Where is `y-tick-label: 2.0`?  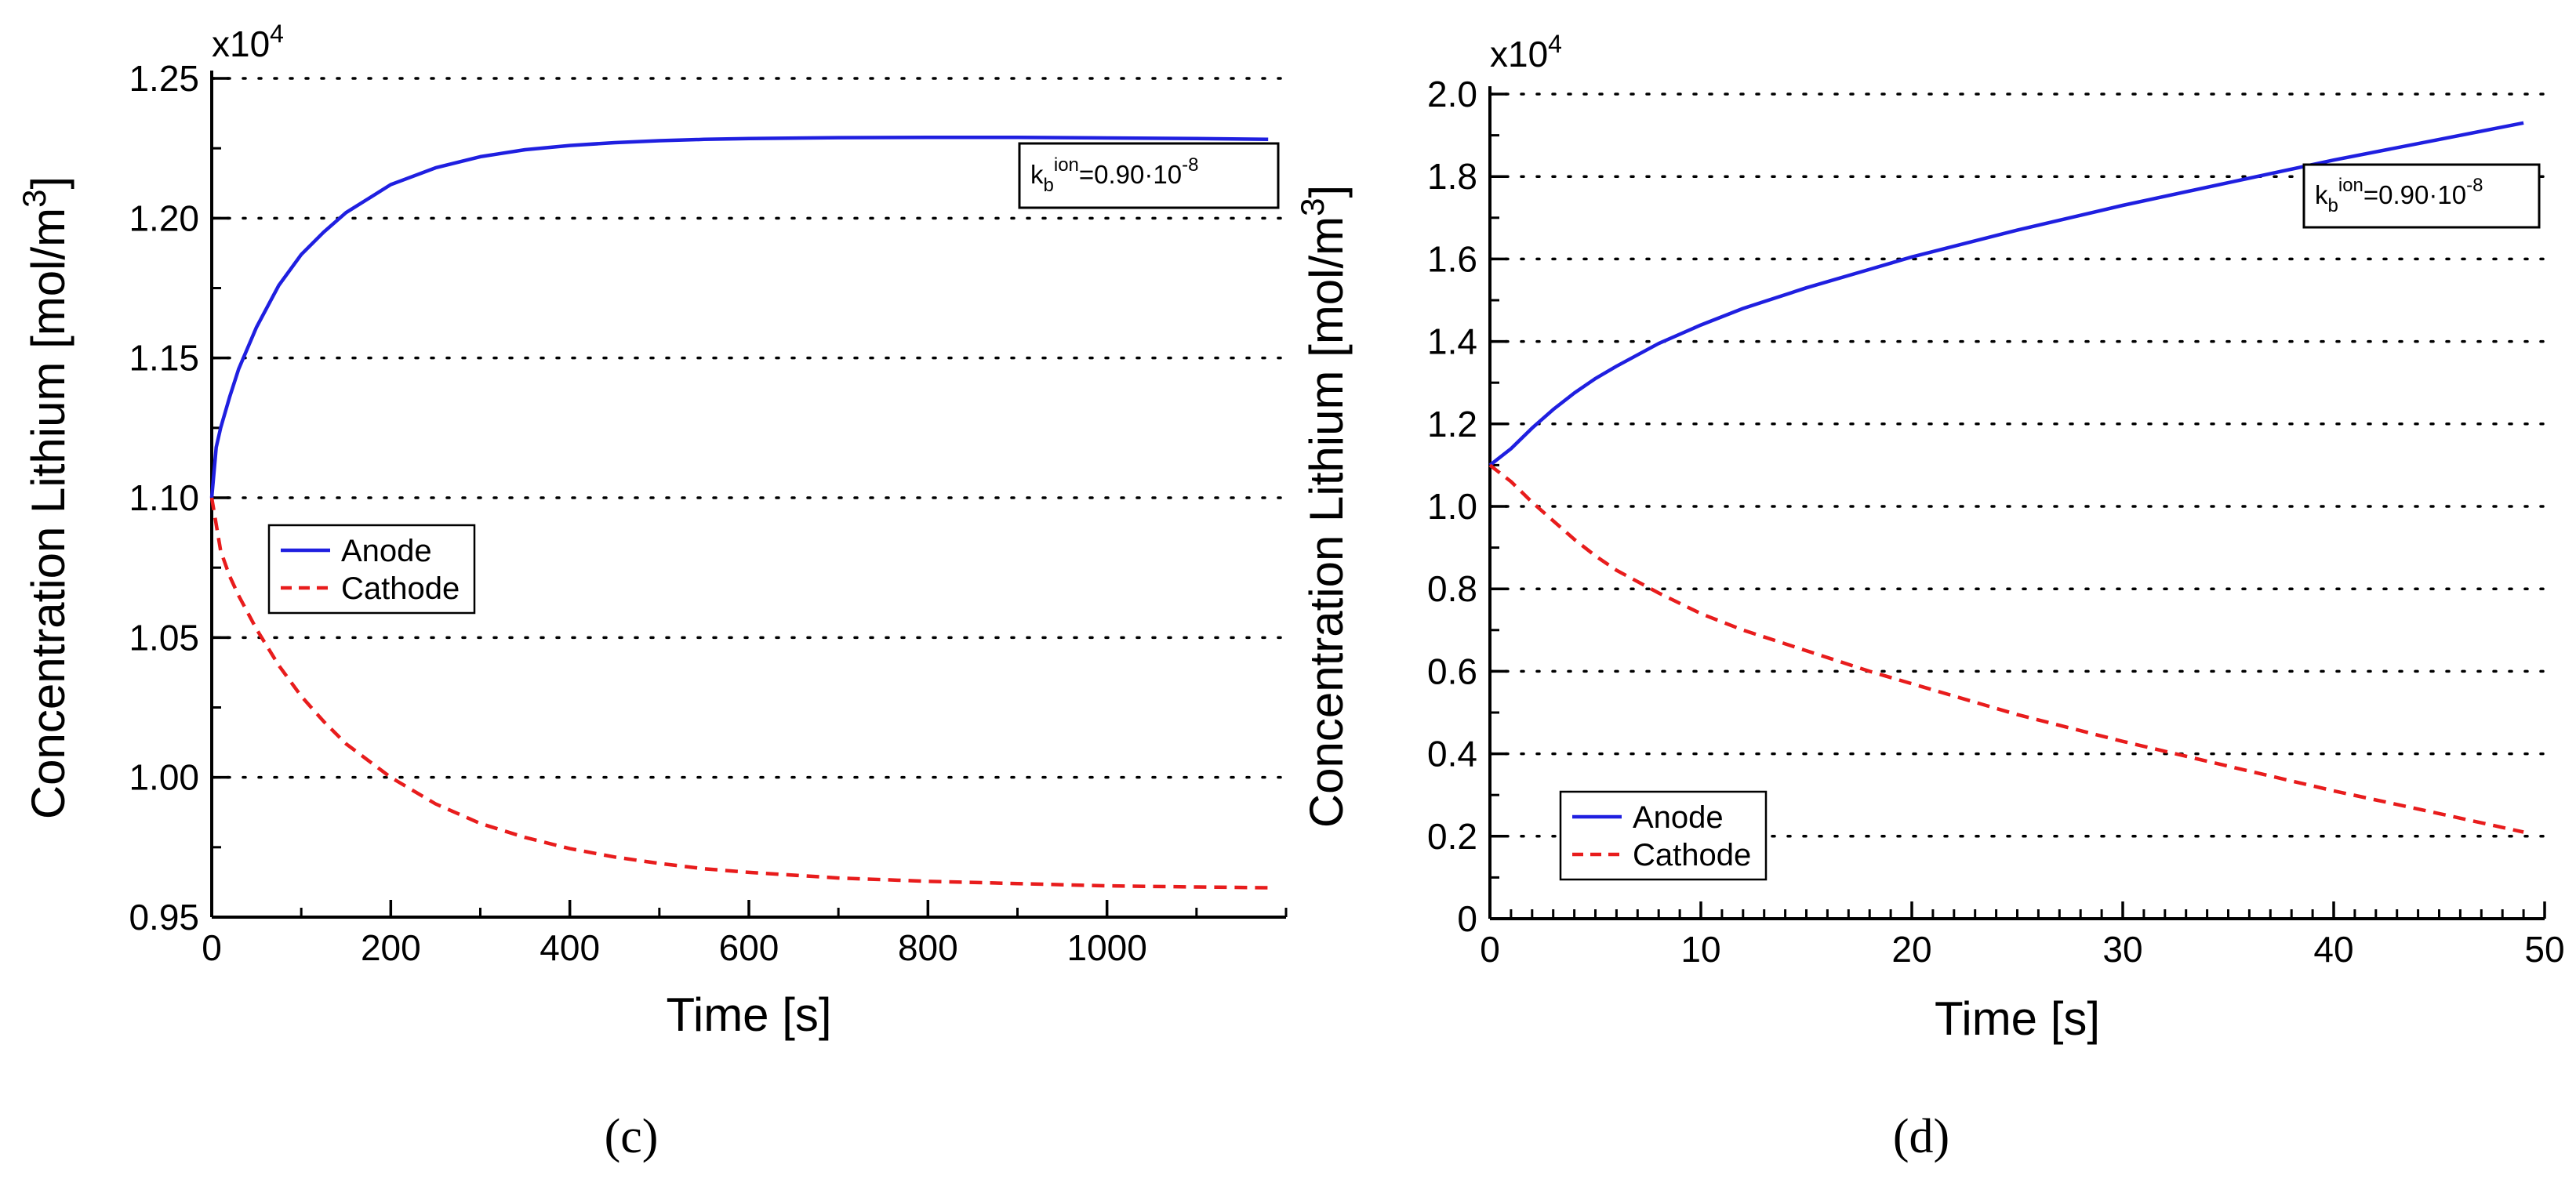
y-tick-label: 2.0 is located at coordinates (1452, 94).